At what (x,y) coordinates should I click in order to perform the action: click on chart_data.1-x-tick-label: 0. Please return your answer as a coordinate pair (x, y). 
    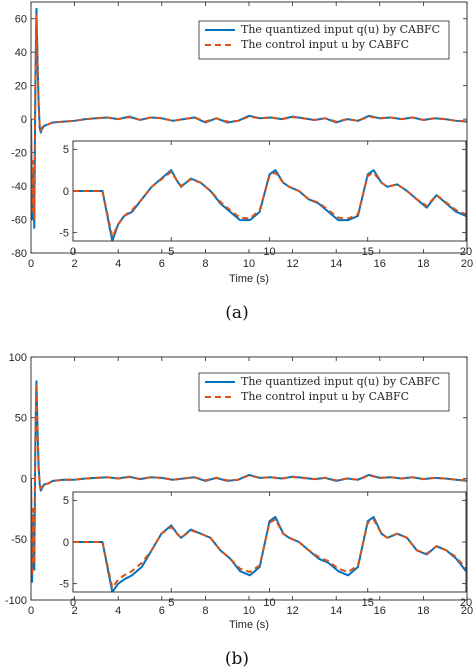
    Looking at the image, I should click on (31, 611).